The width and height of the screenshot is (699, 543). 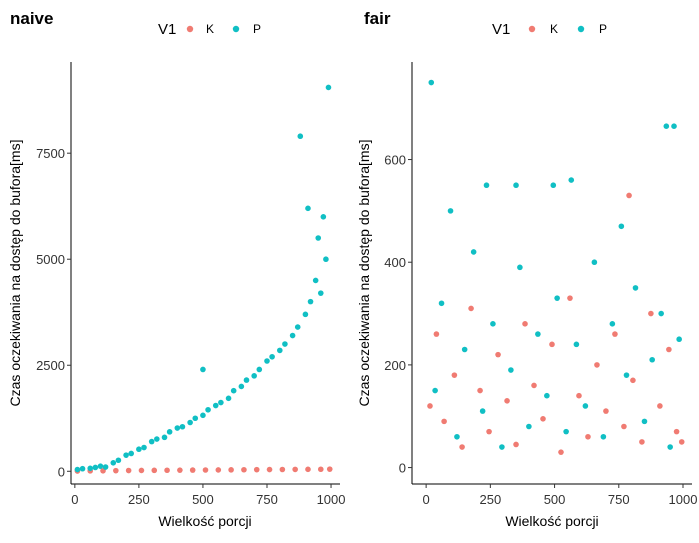 I want to click on legend-title-fair: V1, so click(x=501, y=29).